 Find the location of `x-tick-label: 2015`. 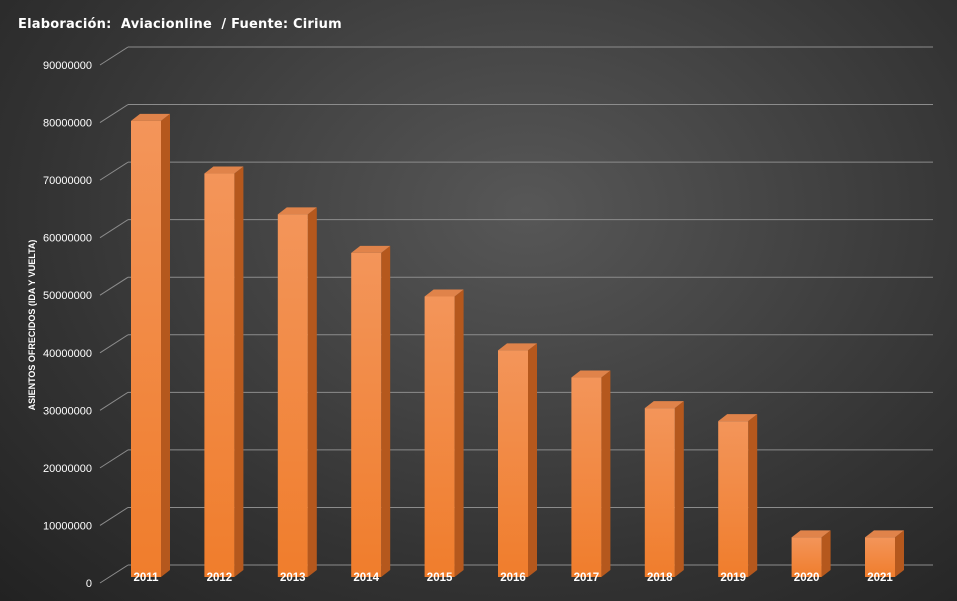

x-tick-label: 2015 is located at coordinates (440, 578).